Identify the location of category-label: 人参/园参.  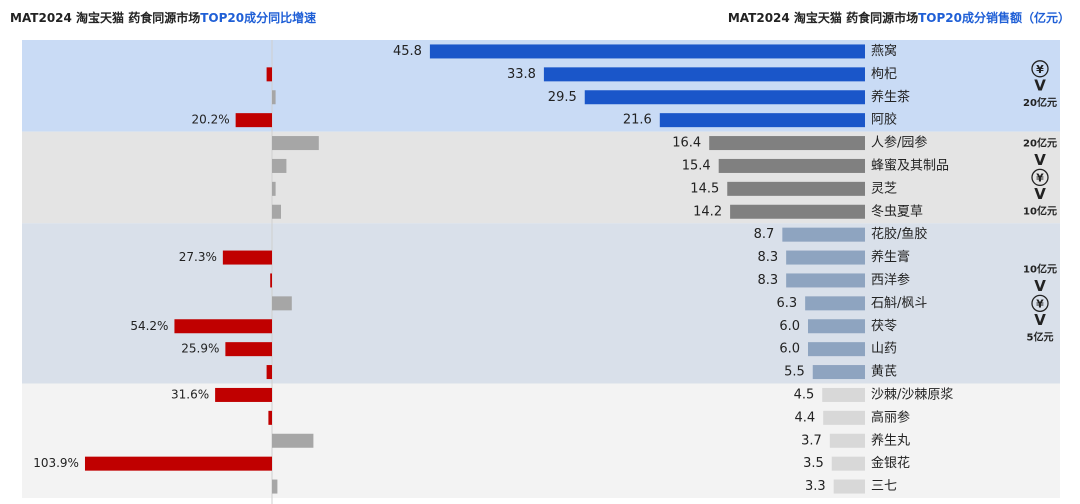
(899, 143).